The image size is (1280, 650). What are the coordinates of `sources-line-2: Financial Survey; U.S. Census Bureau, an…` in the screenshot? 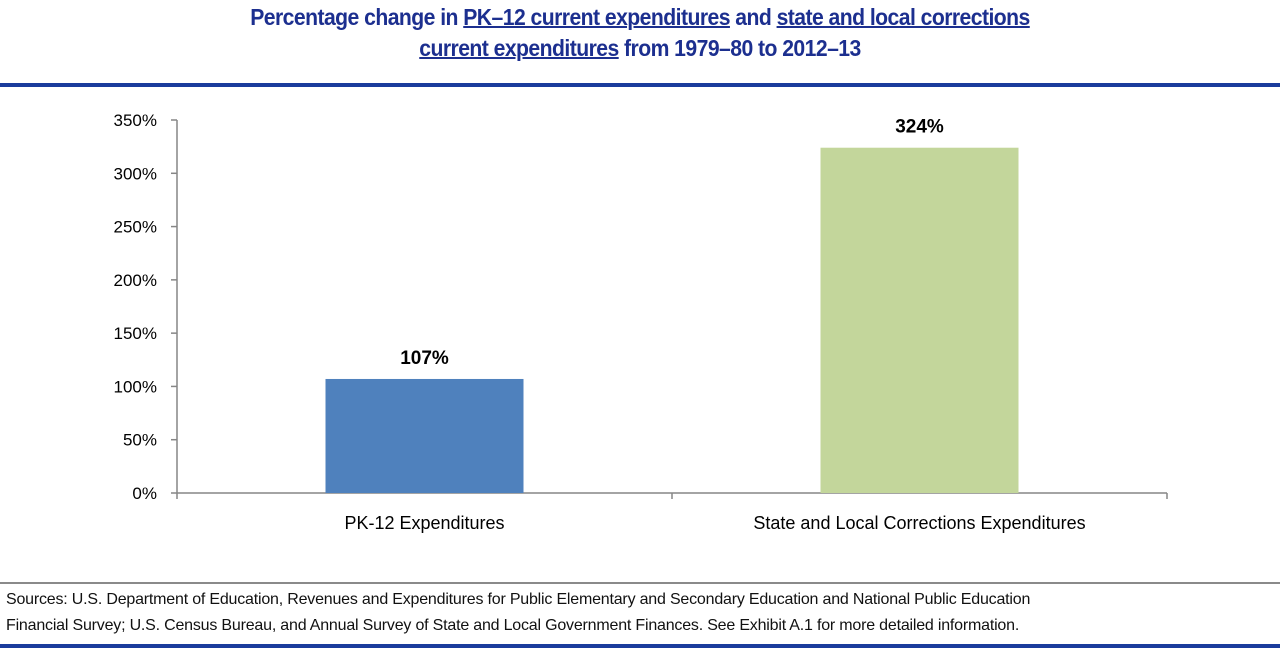 It's located at (513, 625).